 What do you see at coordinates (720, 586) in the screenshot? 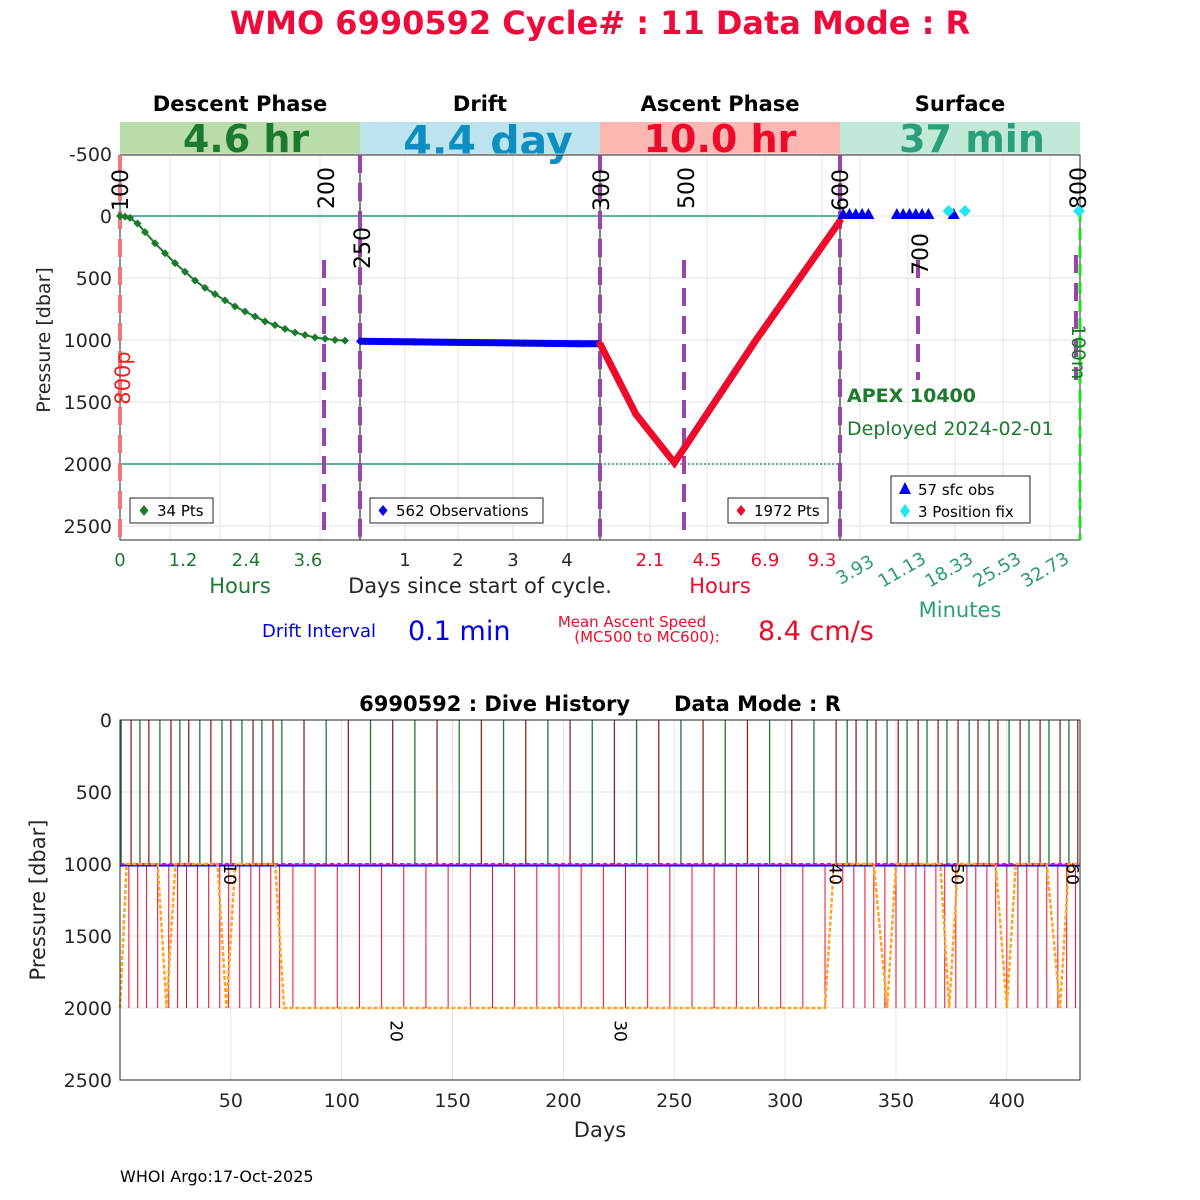
I see `ascent-x-unit: Hours` at bounding box center [720, 586].